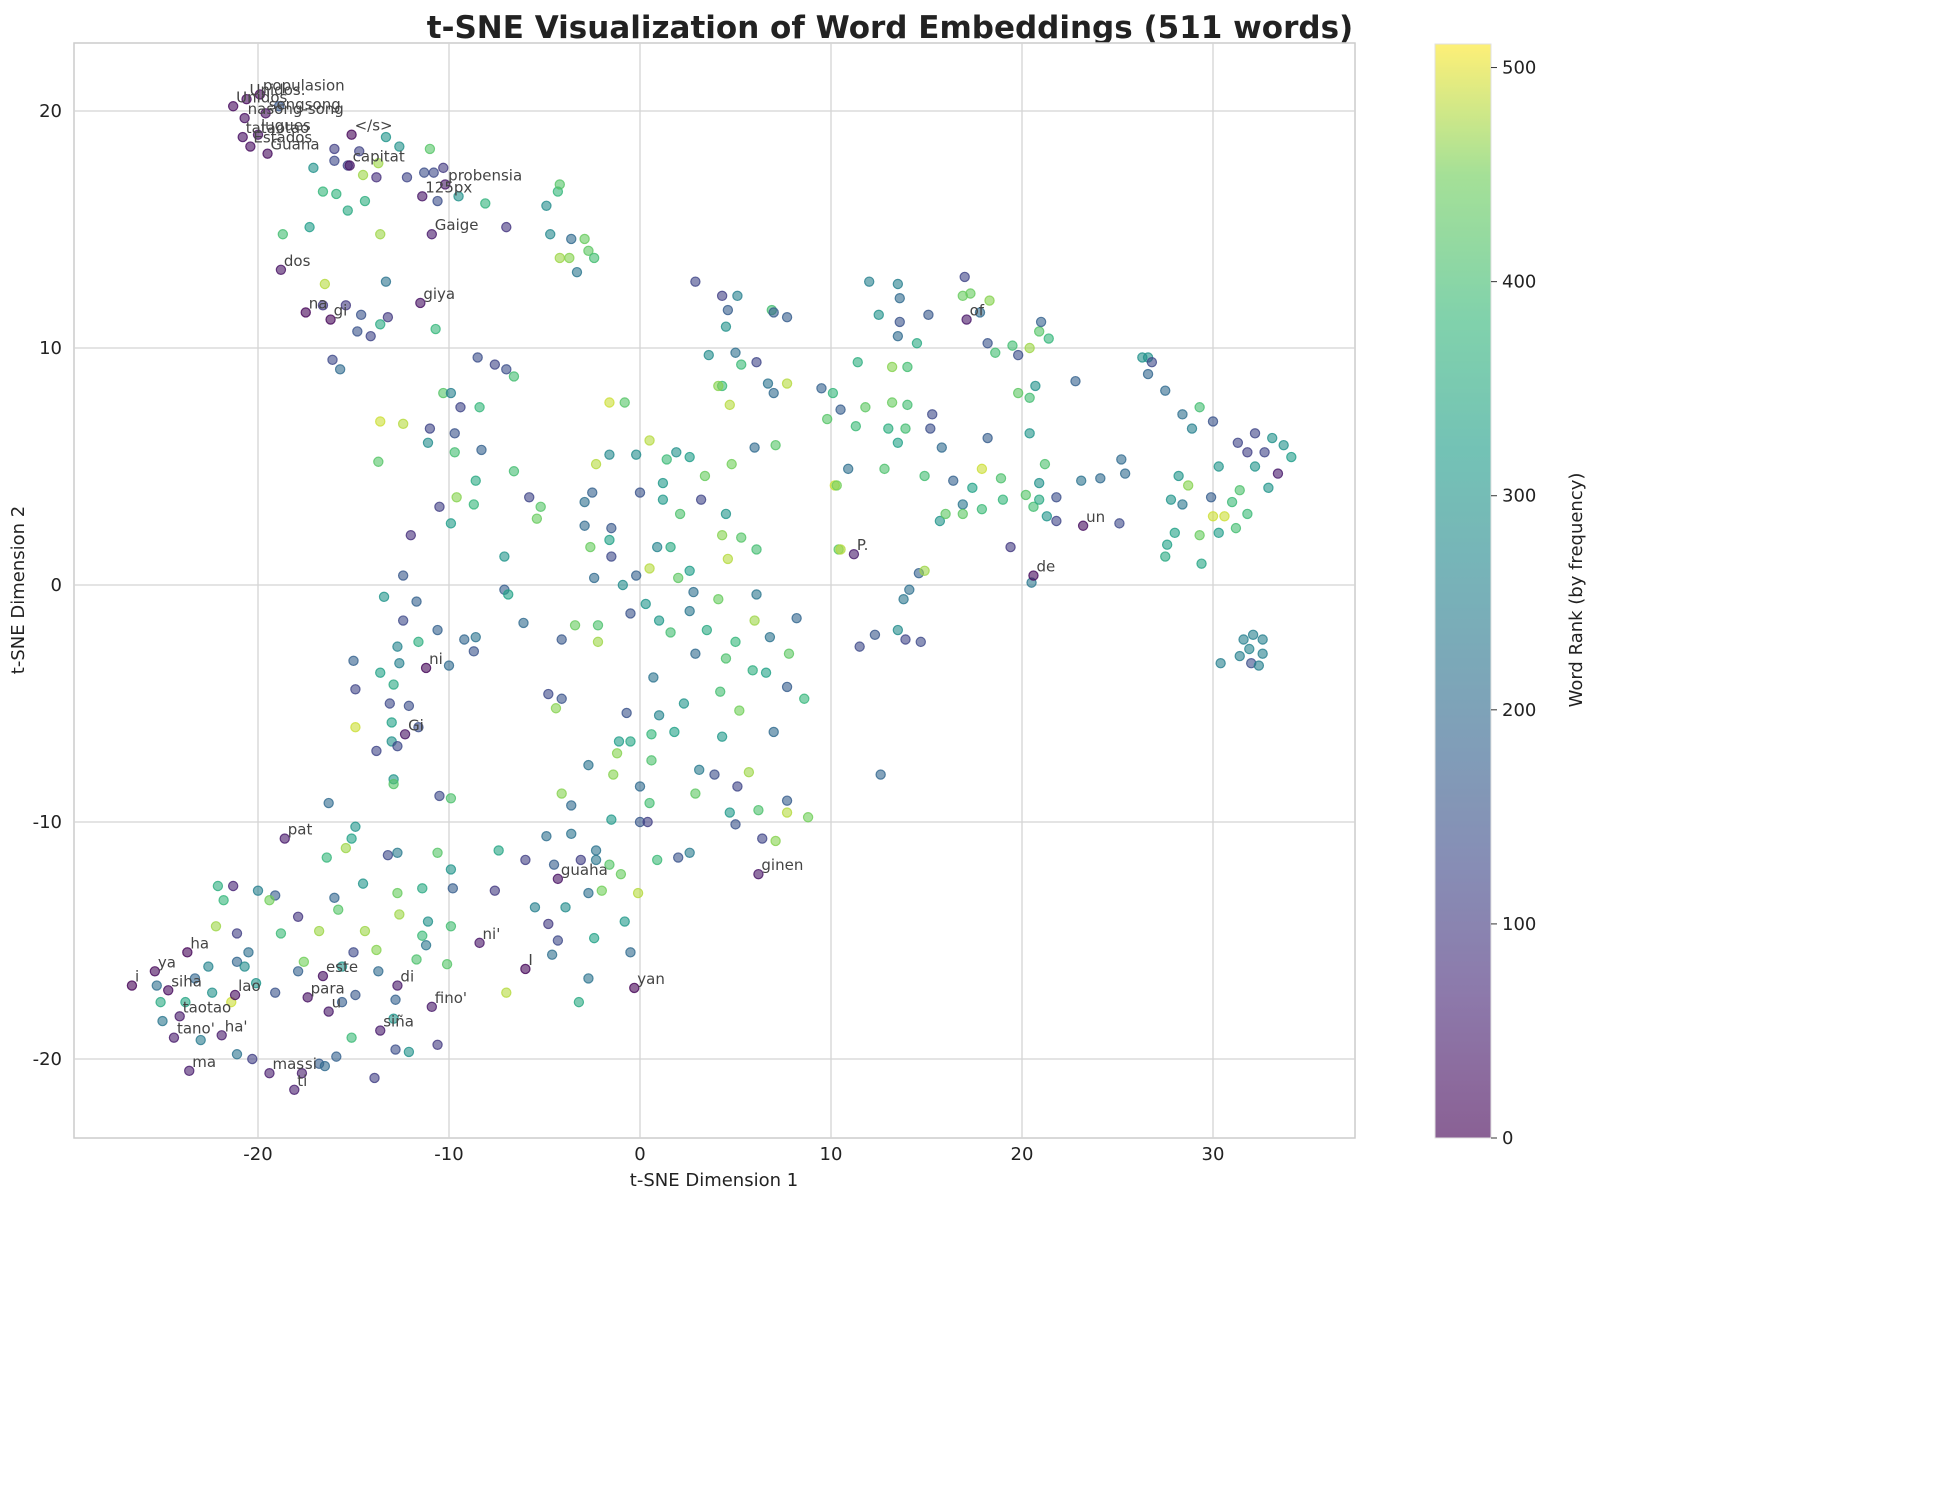 The image size is (1937, 1485). Describe the element at coordinates (977, 311) in the screenshot. I see `point-label: of` at that location.